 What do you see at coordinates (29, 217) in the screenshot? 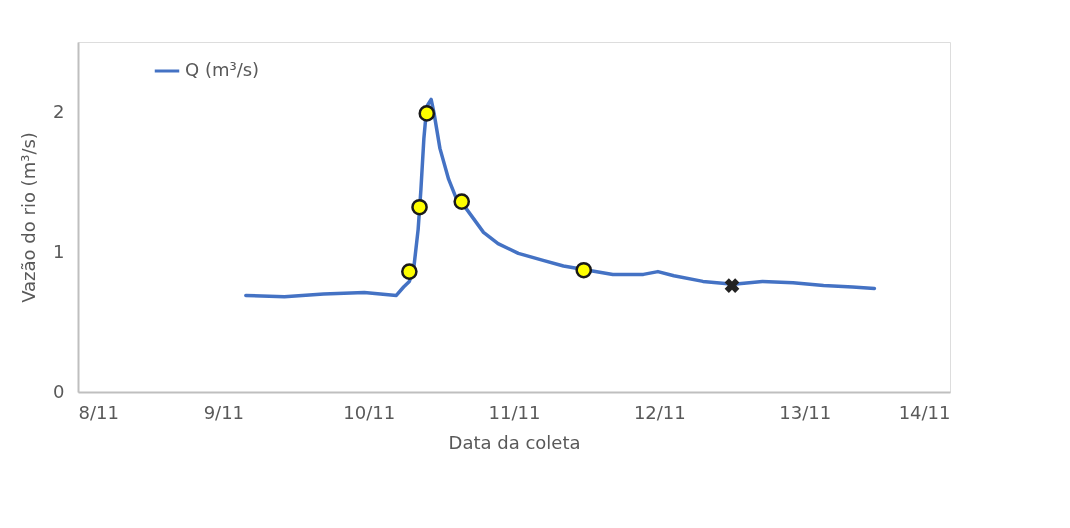
I see `y-axis-title: Vazão do rio (m³/s)` at bounding box center [29, 217].